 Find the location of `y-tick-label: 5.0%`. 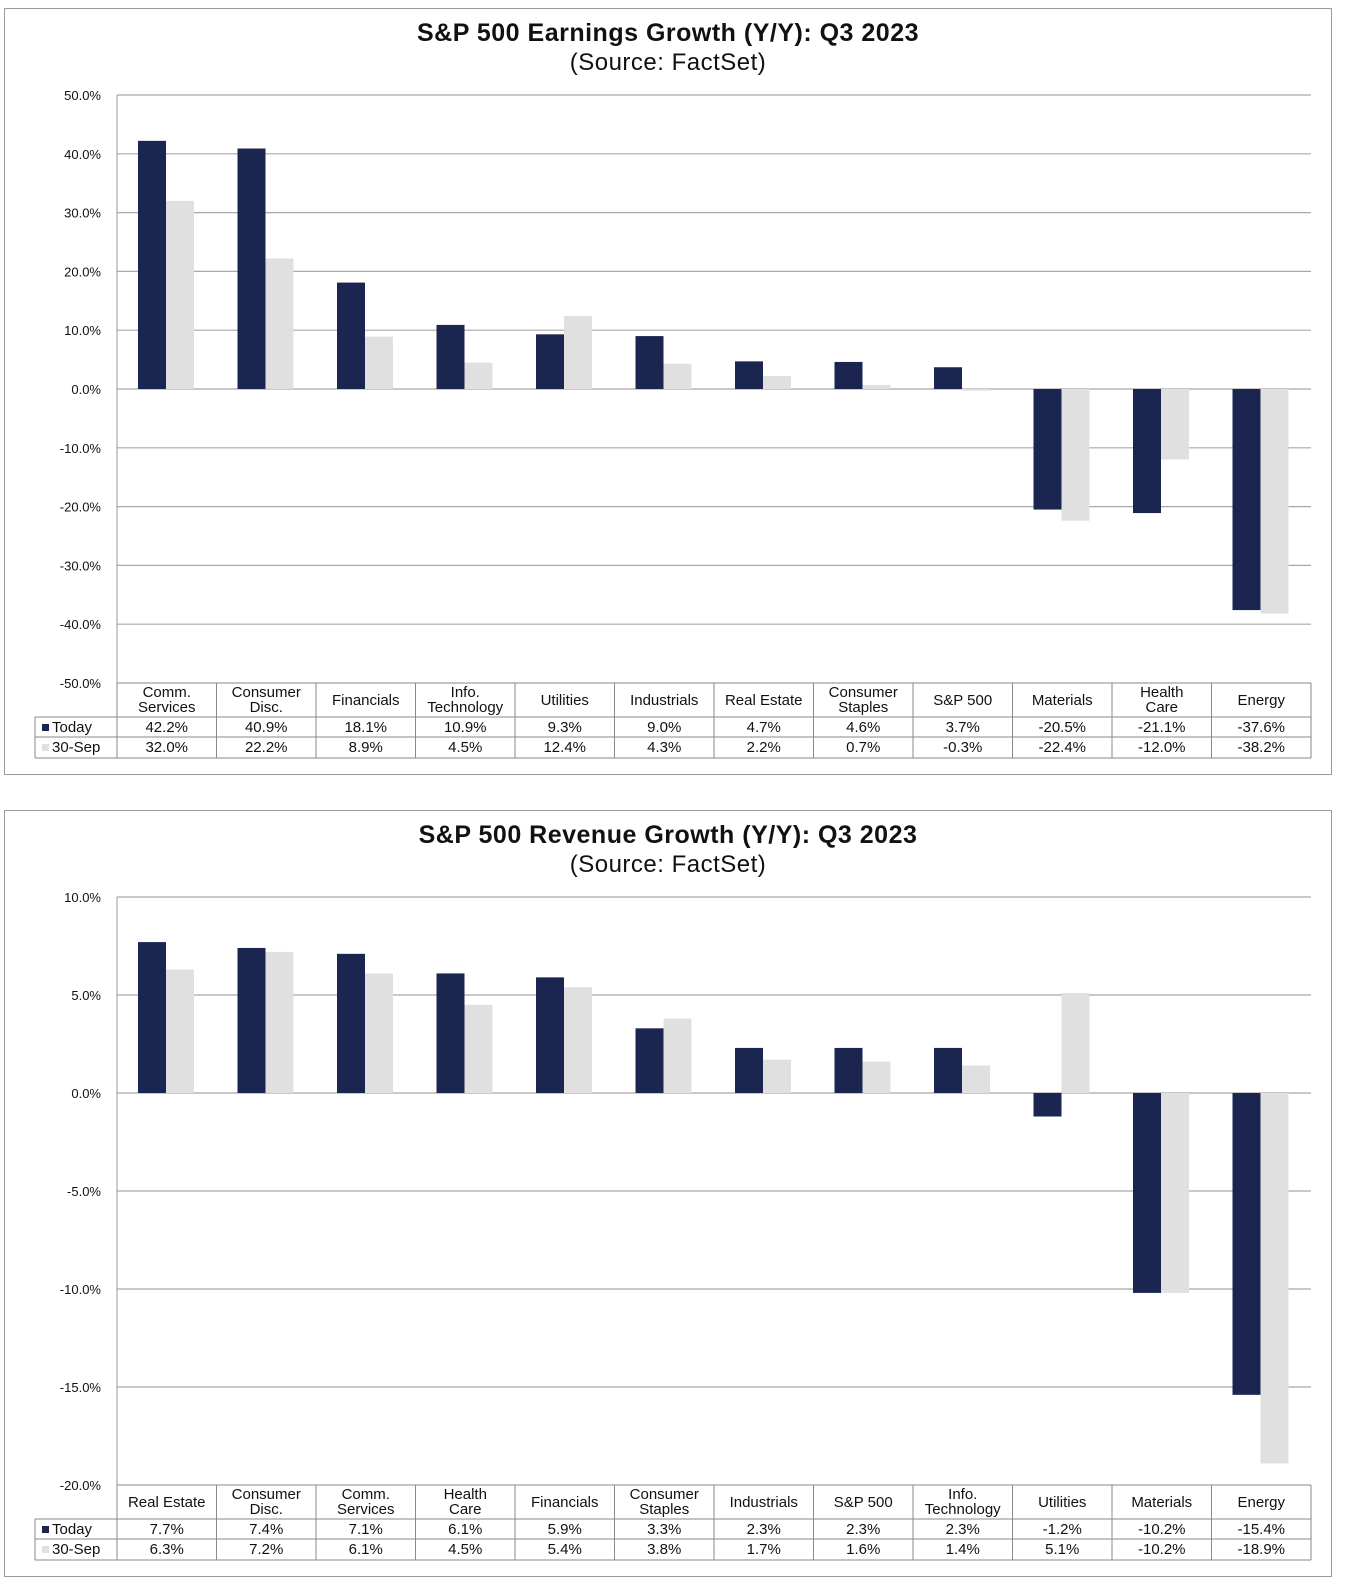

y-tick-label: 5.0% is located at coordinates (86, 995).